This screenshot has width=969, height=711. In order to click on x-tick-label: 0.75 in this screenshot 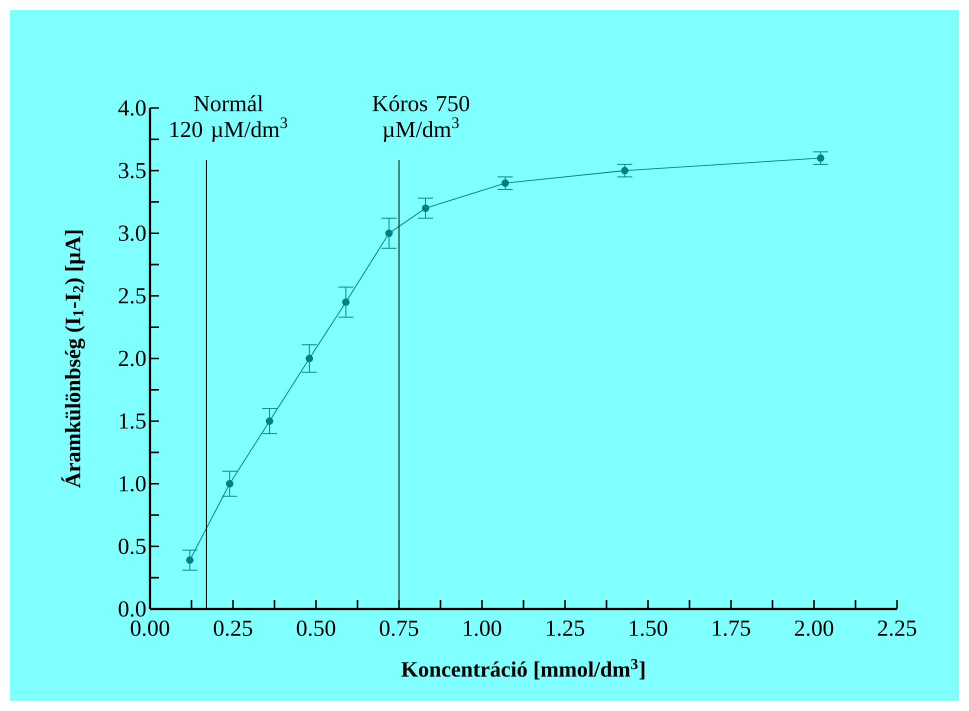, I will do `click(399, 628)`.